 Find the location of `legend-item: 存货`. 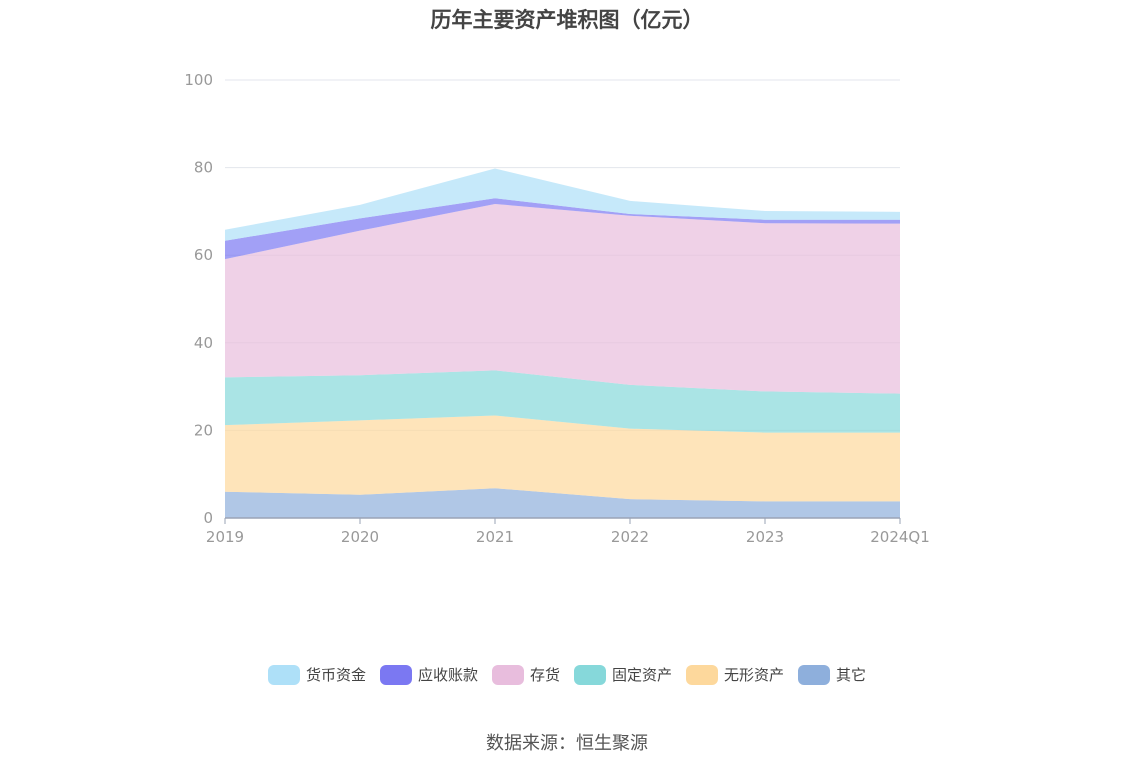

legend-item: 存货 is located at coordinates (525, 674).